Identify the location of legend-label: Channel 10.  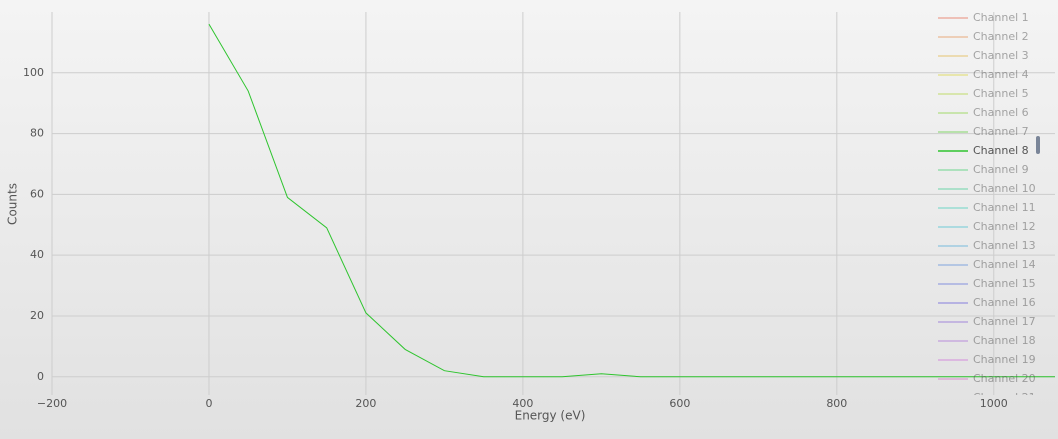
(1004, 188).